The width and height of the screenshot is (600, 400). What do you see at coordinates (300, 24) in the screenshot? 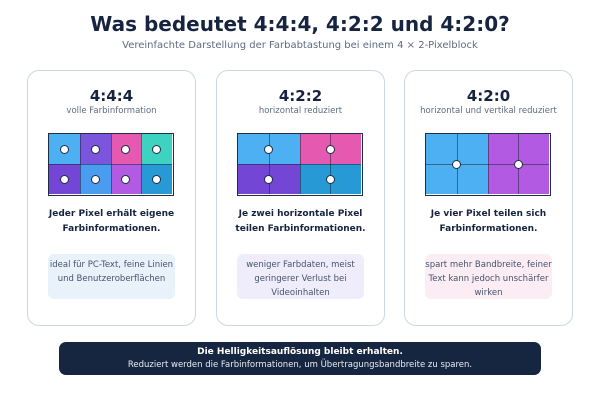
I see `page-title: Was bedeutet 4:4:4, 4:2:2 und 4:2:0?` at bounding box center [300, 24].